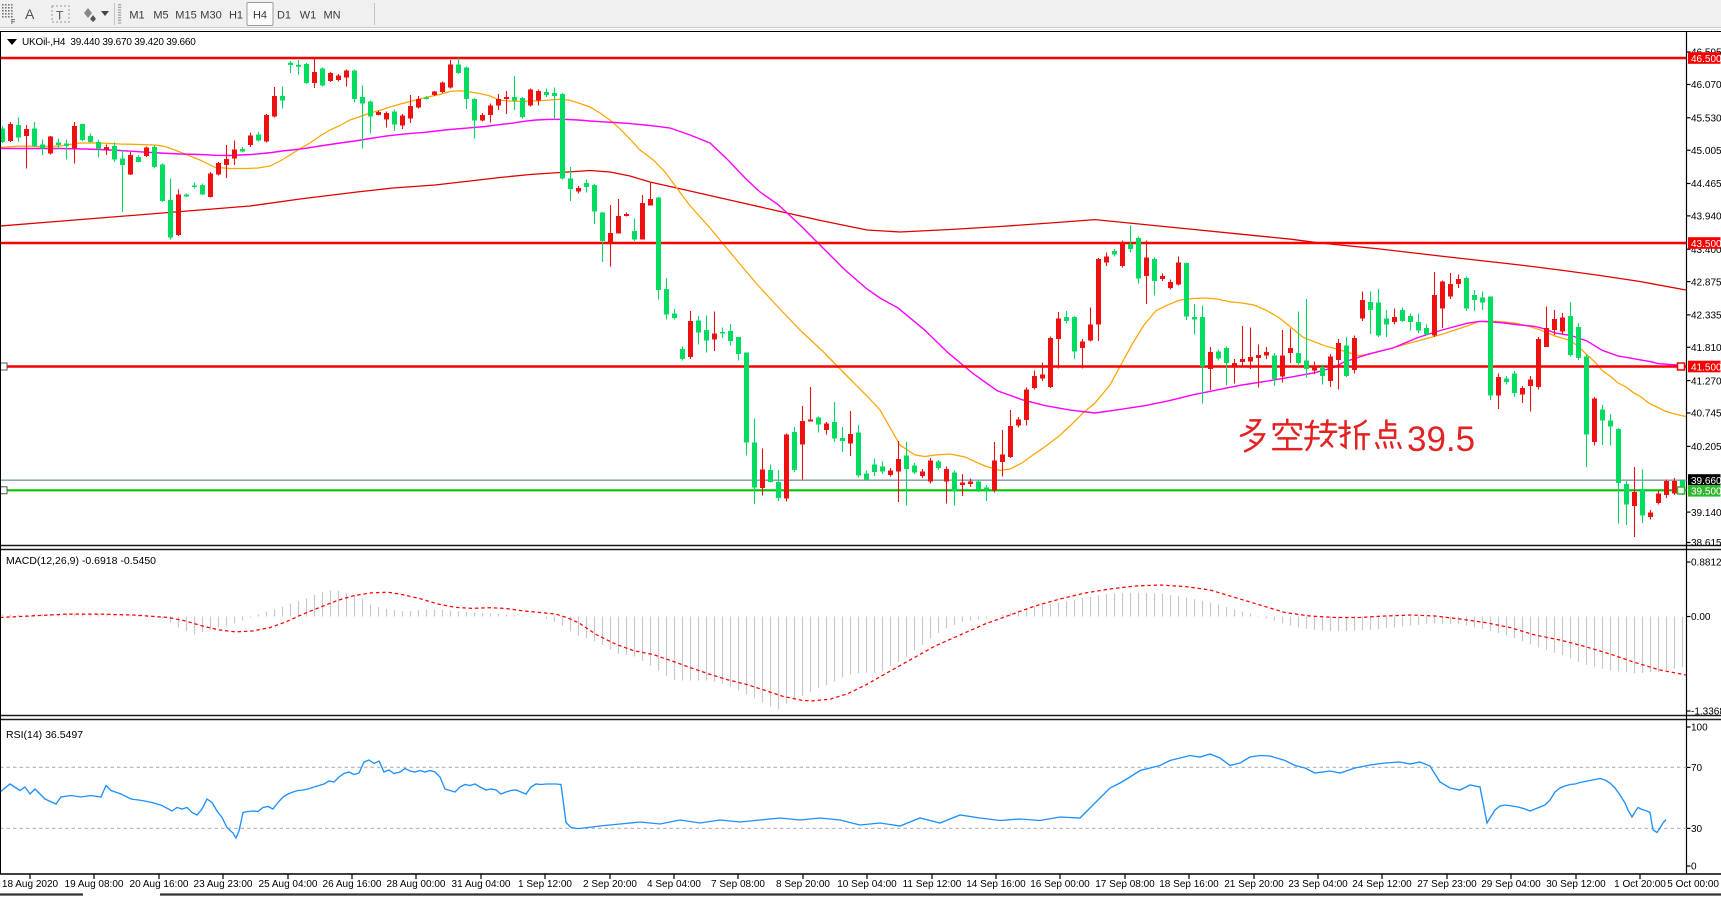 This screenshot has width=1721, height=898. What do you see at coordinates (260, 16) in the screenshot?
I see `svg-text: H4` at bounding box center [260, 16].